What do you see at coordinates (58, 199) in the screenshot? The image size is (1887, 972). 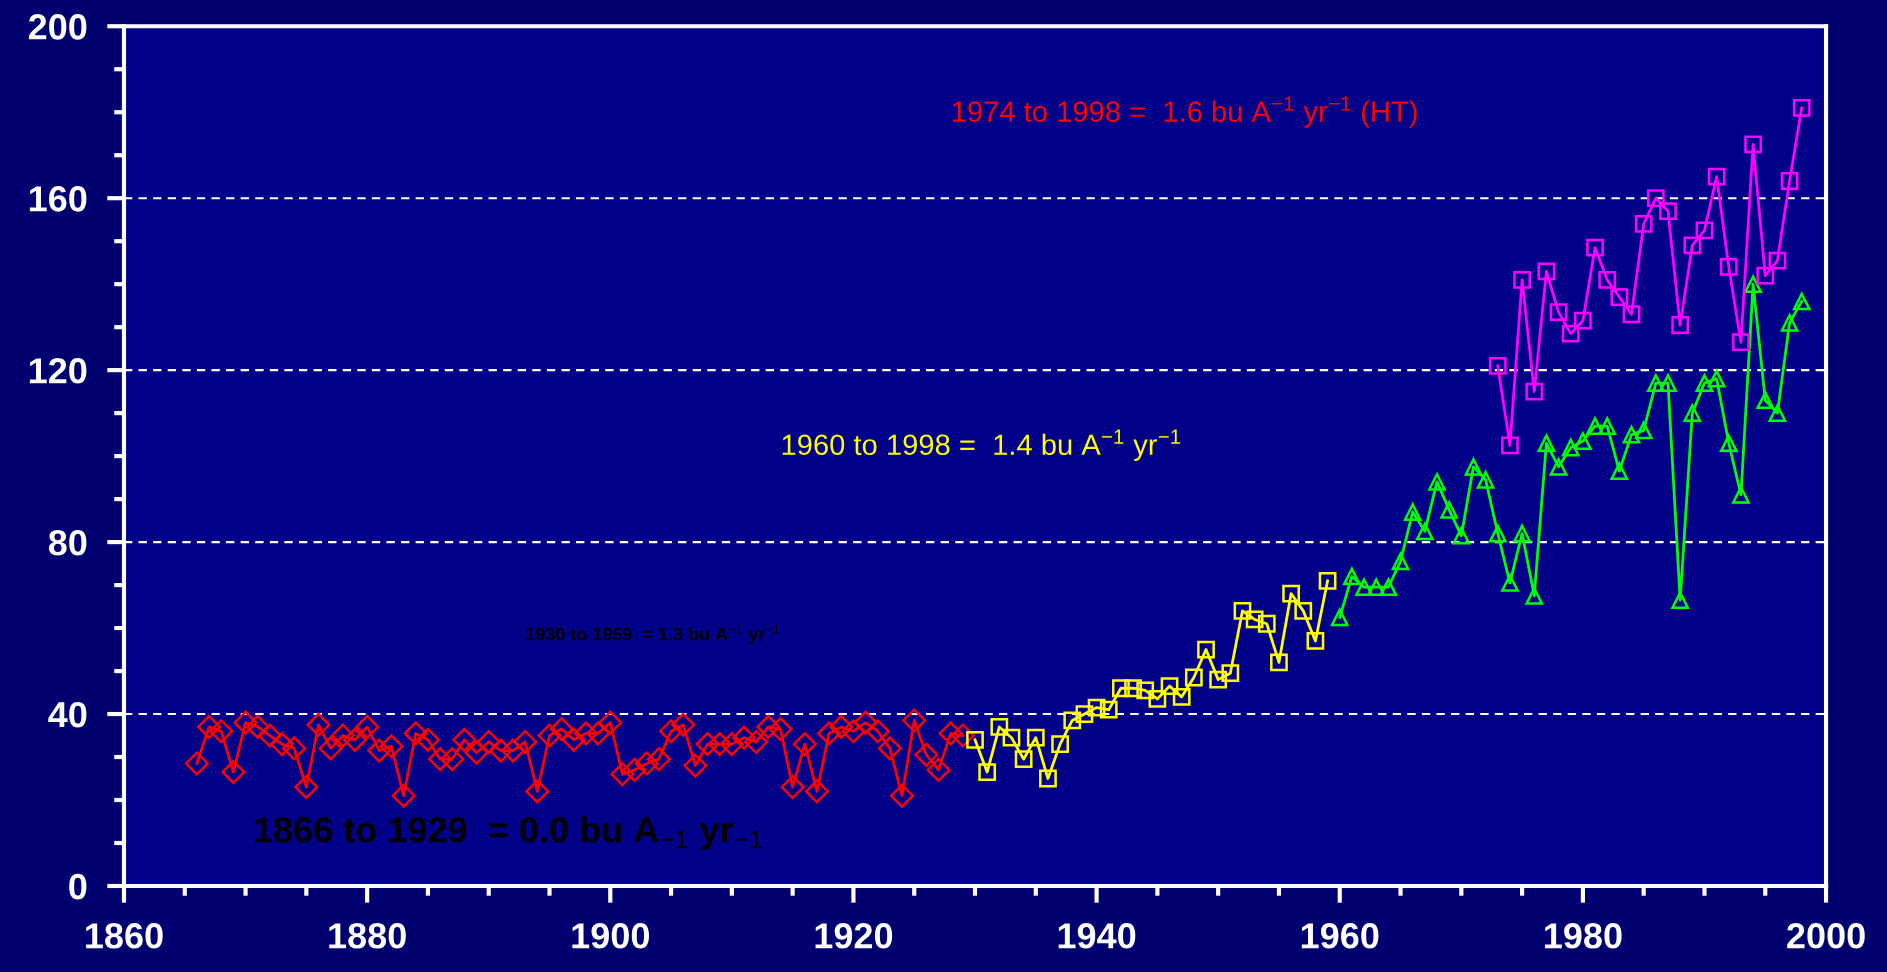 I see `y-tick-label: 160` at bounding box center [58, 199].